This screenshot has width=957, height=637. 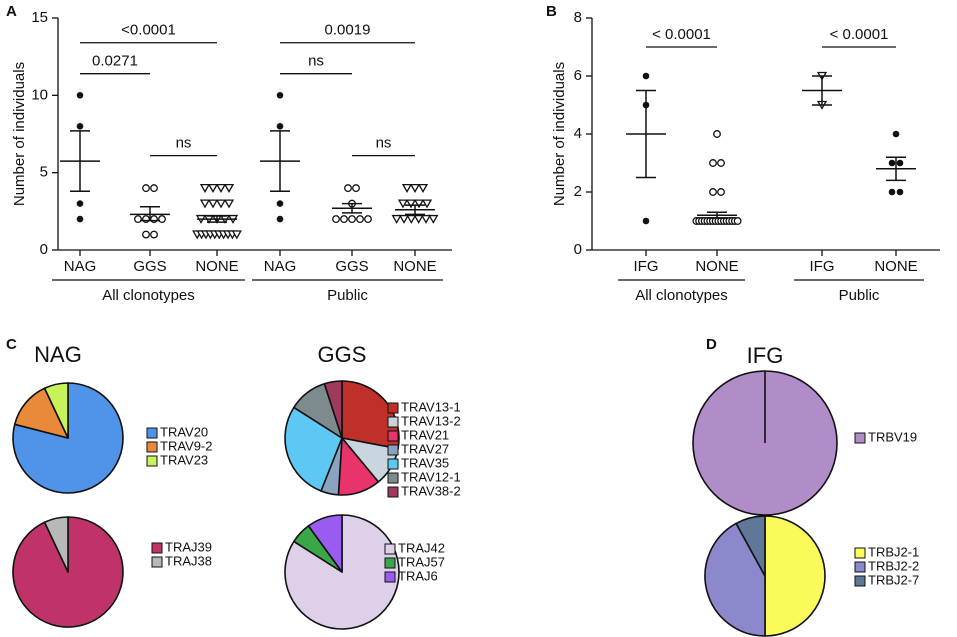 I want to click on x-tick-label: NAG, so click(x=280, y=266).